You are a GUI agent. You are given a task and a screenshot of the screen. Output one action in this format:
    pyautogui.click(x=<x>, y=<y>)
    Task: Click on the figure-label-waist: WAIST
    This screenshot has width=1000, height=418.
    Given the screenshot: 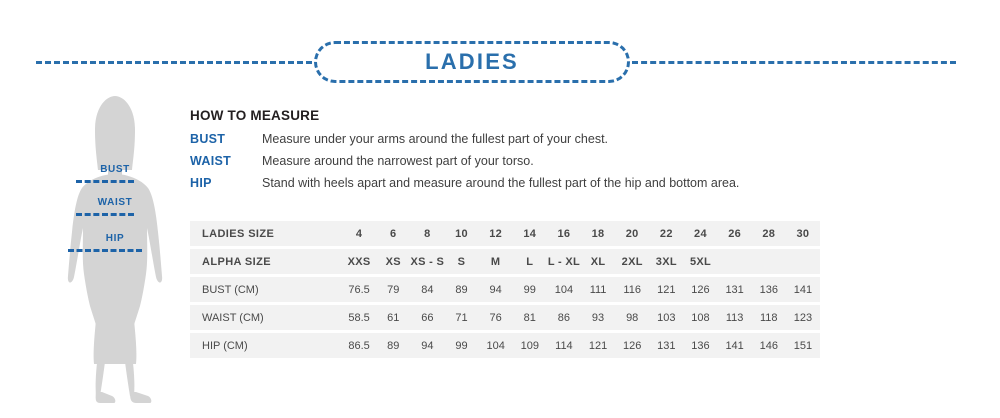 What is the action you would take?
    pyautogui.click(x=115, y=202)
    